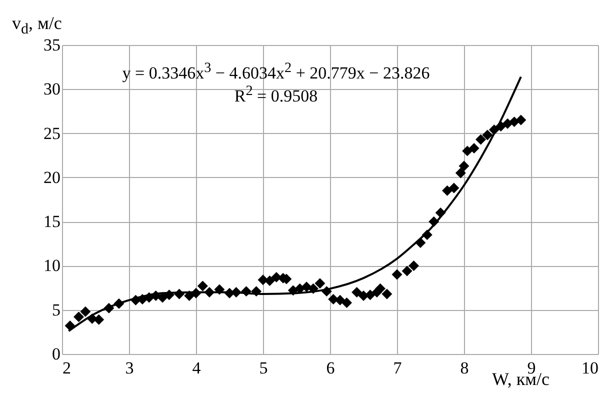 The height and width of the screenshot is (412, 611). I want to click on y-tick-label: 30, so click(52, 89).